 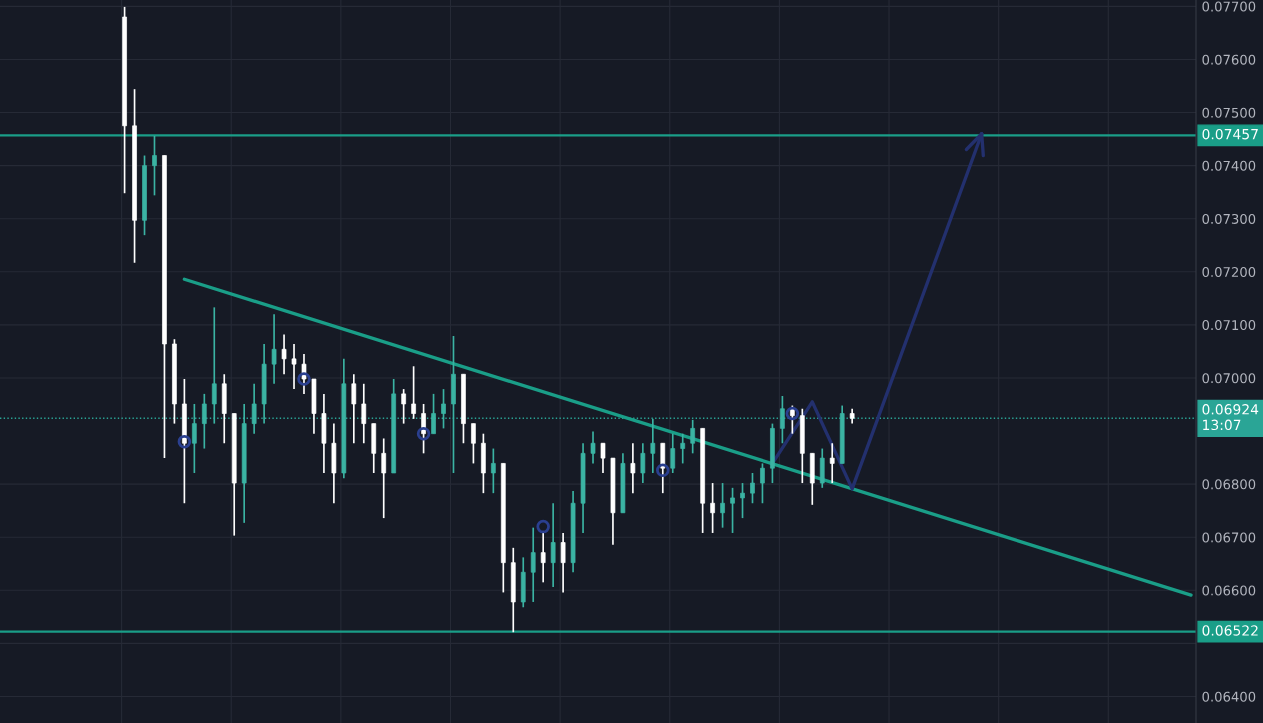 What do you see at coordinates (1230, 417) in the screenshot?
I see `ref-line-label: 0.06924 13:07` at bounding box center [1230, 417].